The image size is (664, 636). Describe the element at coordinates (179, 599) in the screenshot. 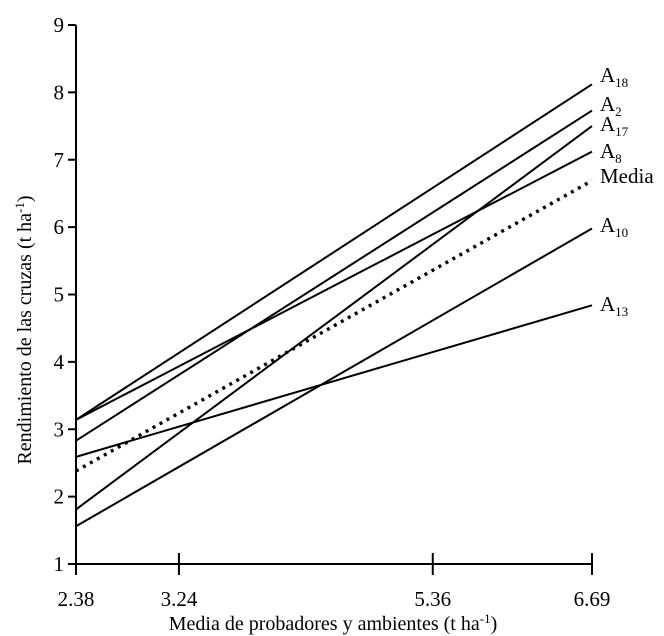

I see `x-tick-label: 3.24` at that location.